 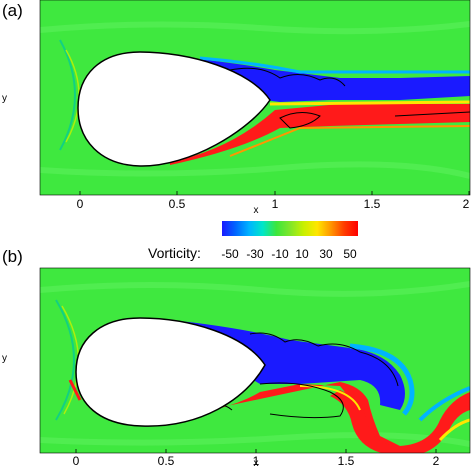 What do you see at coordinates (346, 460) in the screenshot?
I see `panel-b-xtick: 1.5` at bounding box center [346, 460].